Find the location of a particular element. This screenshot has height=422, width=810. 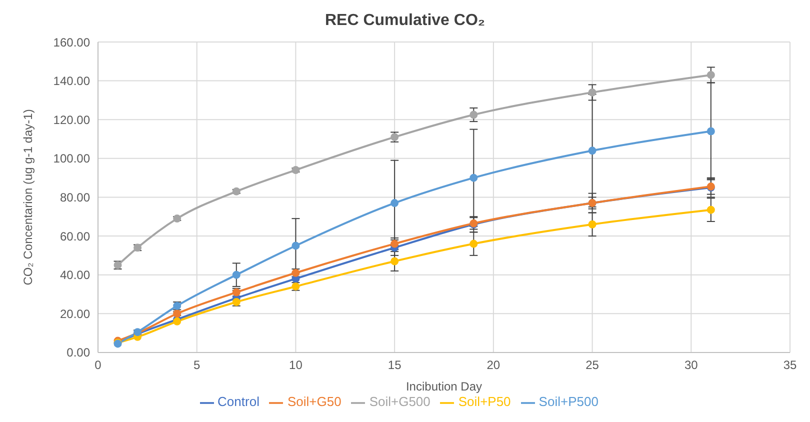

legend-label: Control is located at coordinates (239, 402).